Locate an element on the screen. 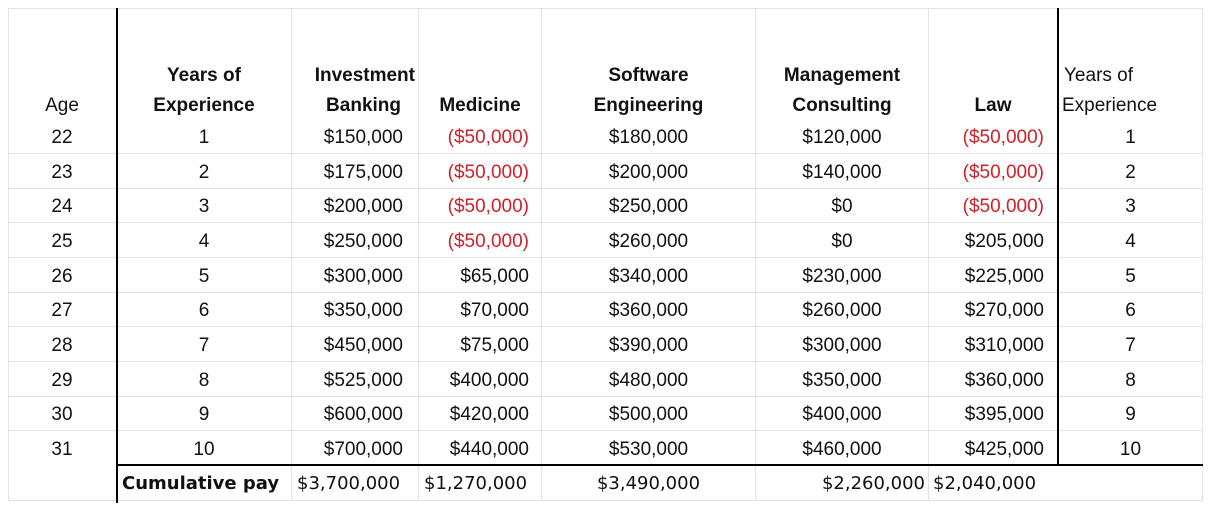 This screenshot has width=1211, height=505. law-cell: $225,000 is located at coordinates (1004, 276).